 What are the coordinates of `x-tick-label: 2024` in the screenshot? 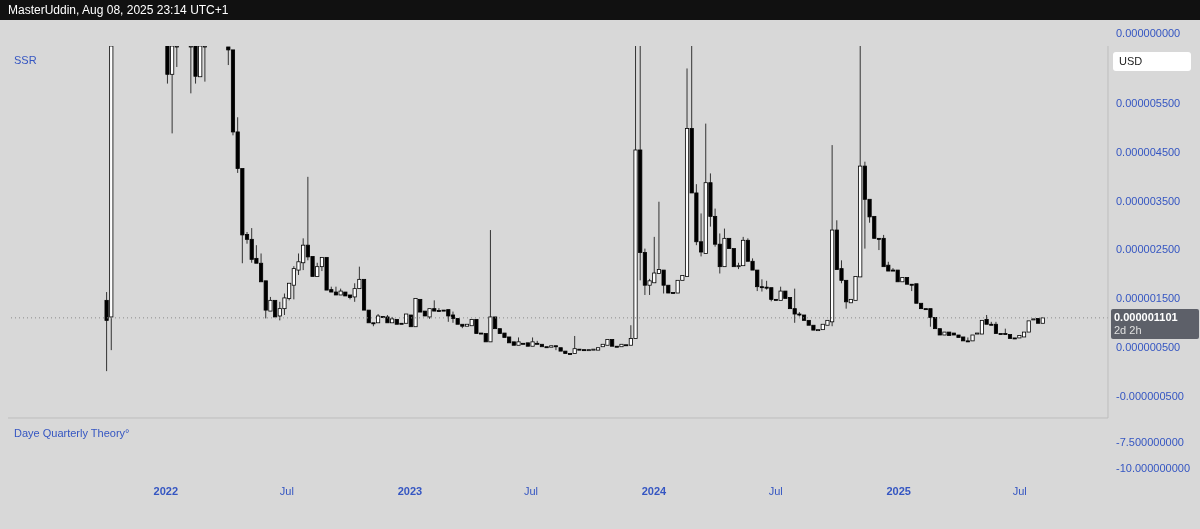 It's located at (654, 490).